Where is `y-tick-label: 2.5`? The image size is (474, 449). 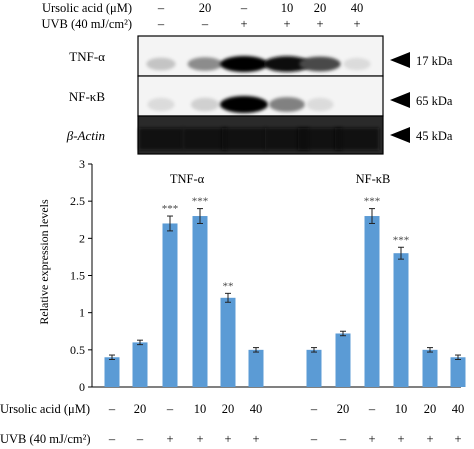 y-tick-label: 2.5 is located at coordinates (77, 201).